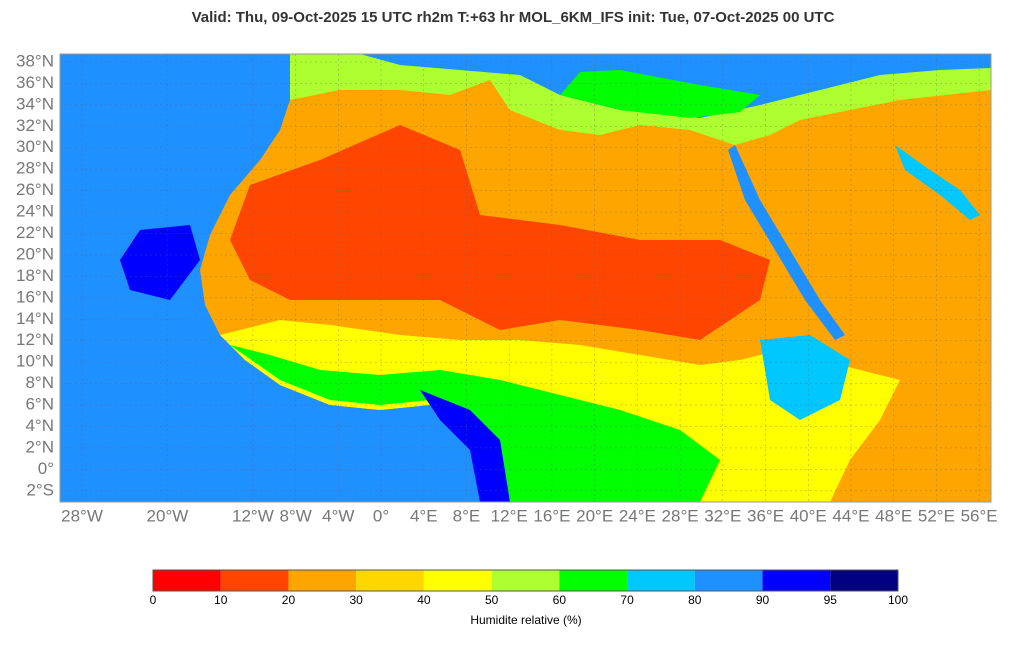 The height and width of the screenshot is (646, 1011). I want to click on lat-label: 36°N, so click(35, 82).